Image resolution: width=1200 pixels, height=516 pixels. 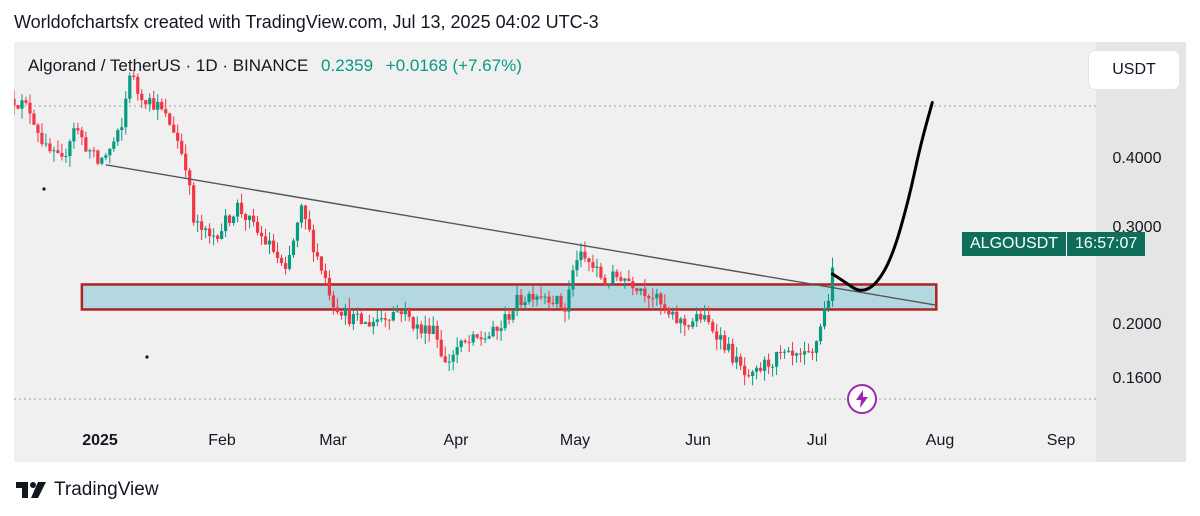 What do you see at coordinates (1137, 227) in the screenshot?
I see `y-tick-label: 0.3000` at bounding box center [1137, 227].